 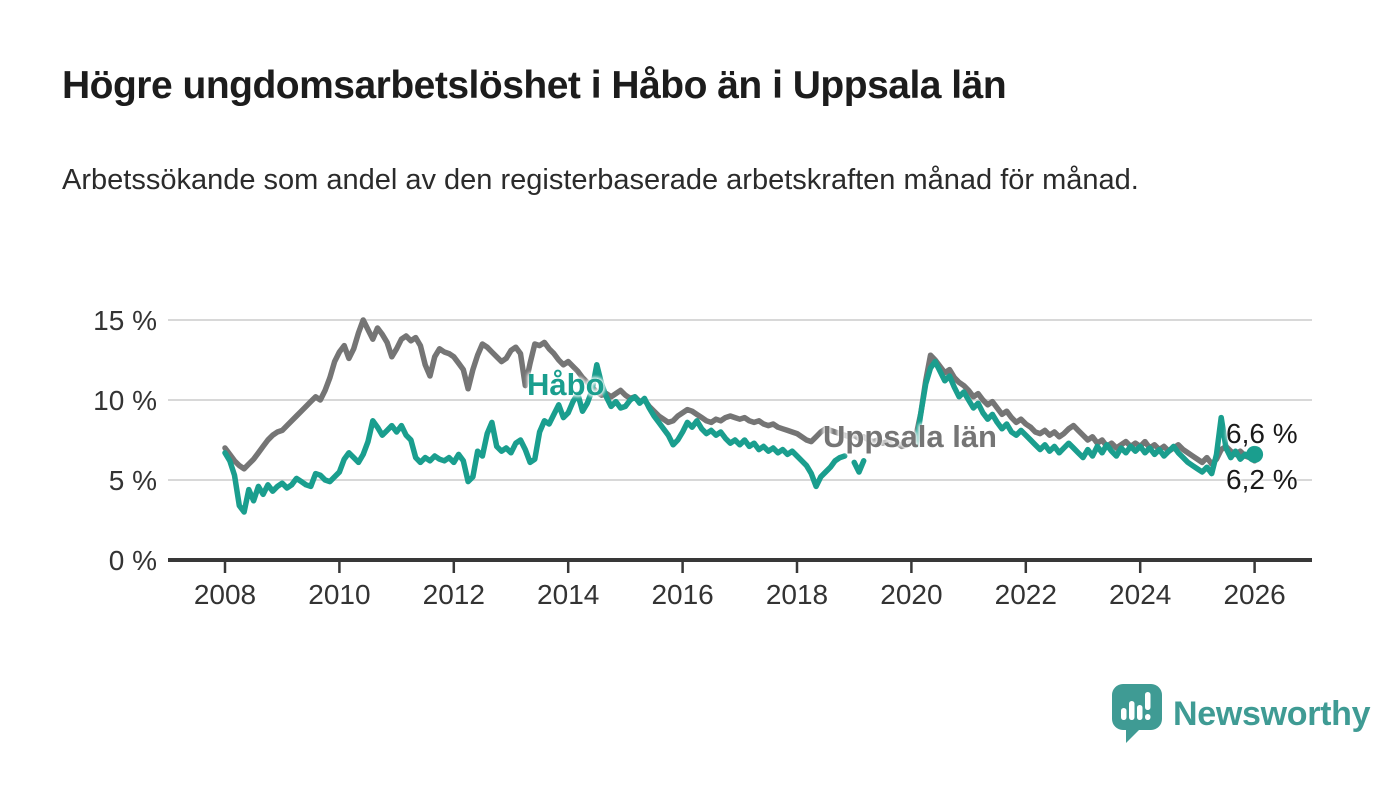 What do you see at coordinates (1254, 594) in the screenshot?
I see `x-axis-label: 2026` at bounding box center [1254, 594].